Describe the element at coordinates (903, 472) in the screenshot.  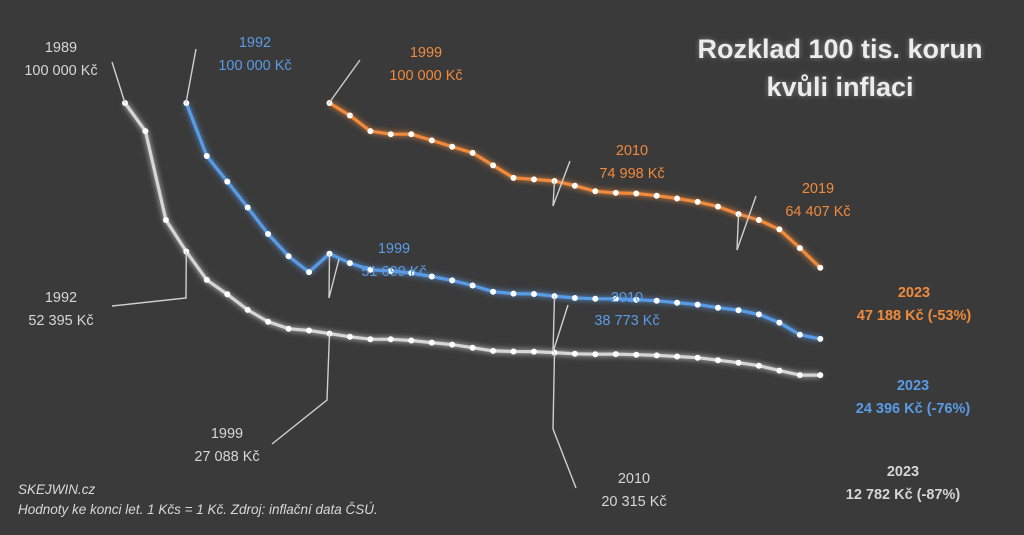
I see `data-label-year-1989-2023: 2023` at that location.